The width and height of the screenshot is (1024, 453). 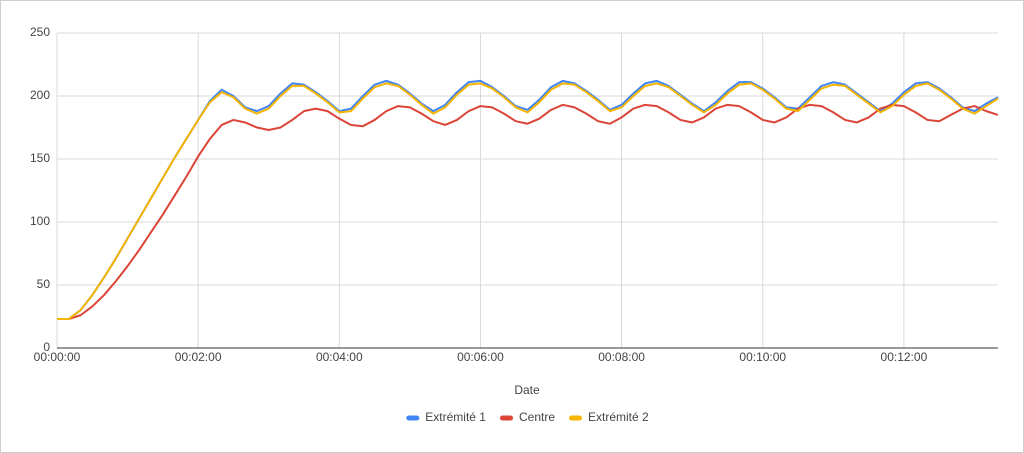 What do you see at coordinates (762, 357) in the screenshot?
I see `x-tick-label: 00:10:00` at bounding box center [762, 357].